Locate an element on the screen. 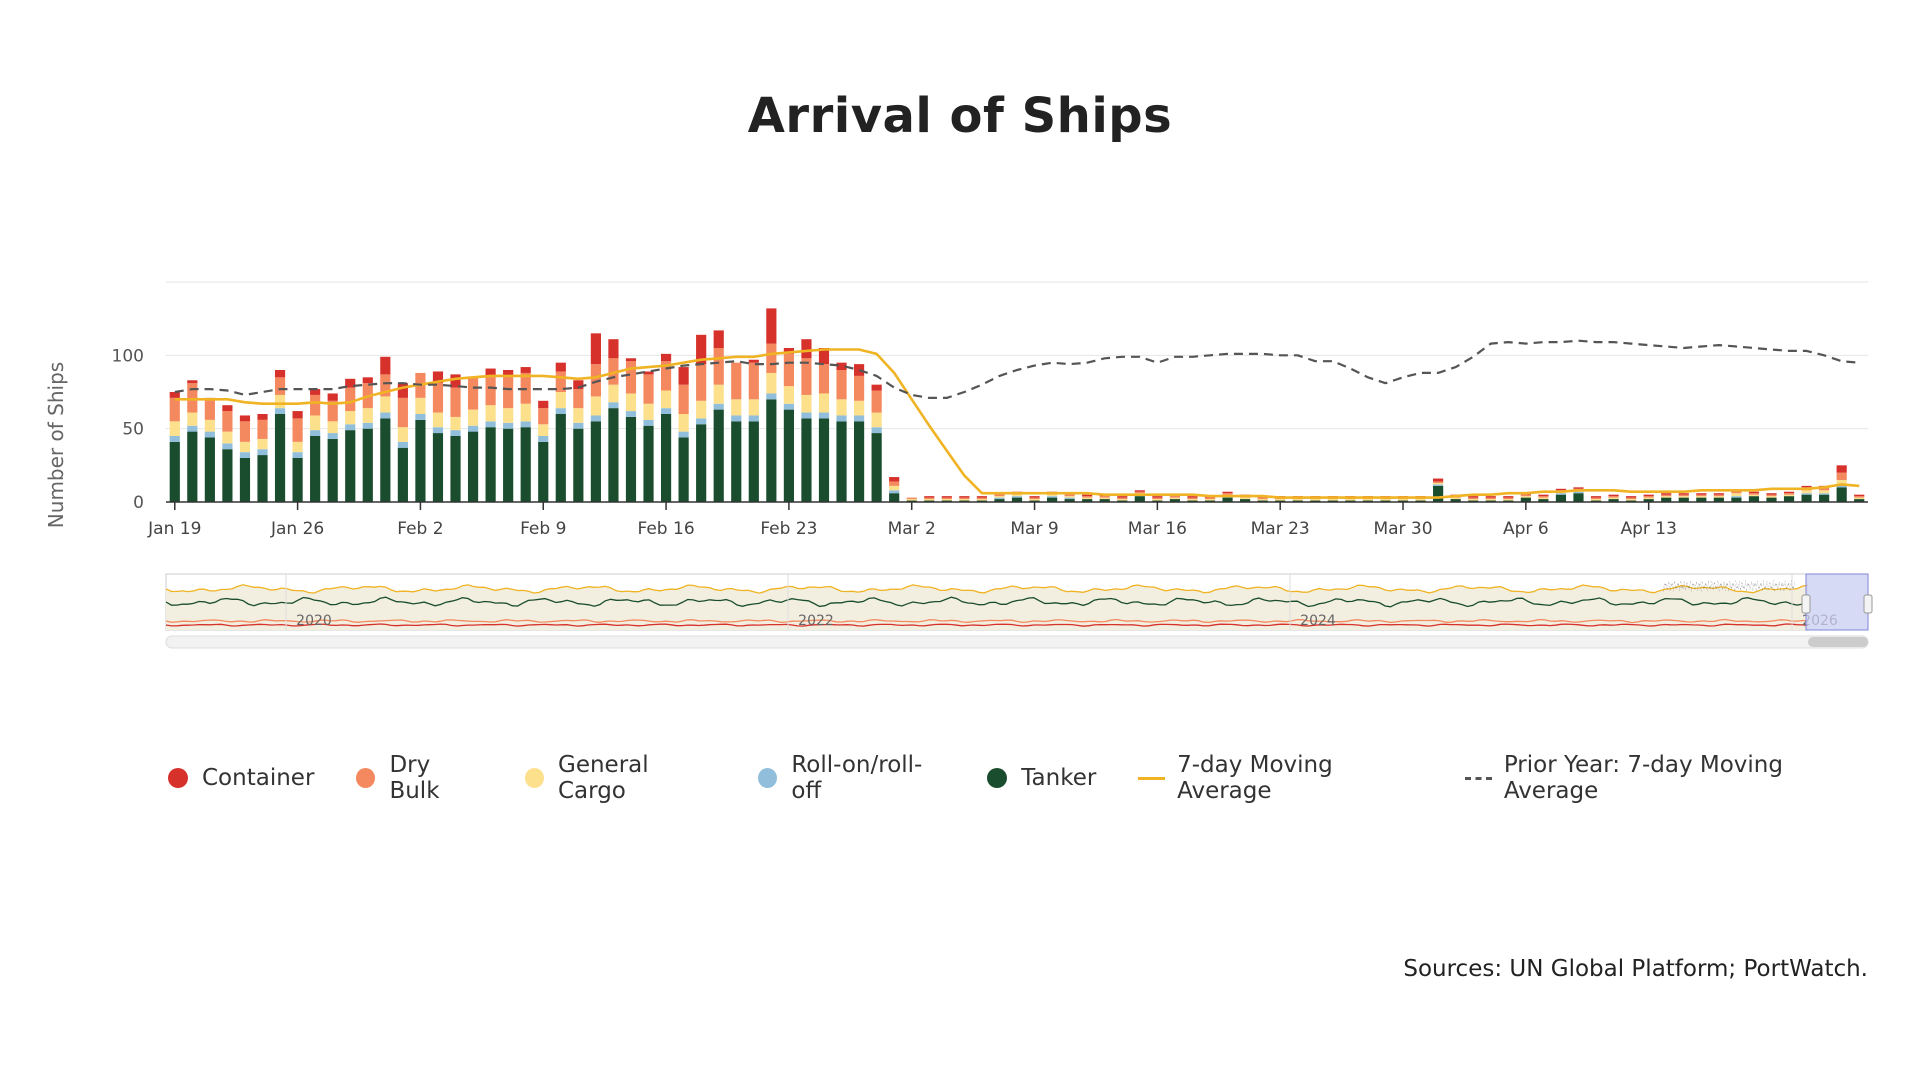 The height and width of the screenshot is (1080, 1920). legend-item-prior-year: Prior Year: 7-day Moving Average is located at coordinates (1666, 778).